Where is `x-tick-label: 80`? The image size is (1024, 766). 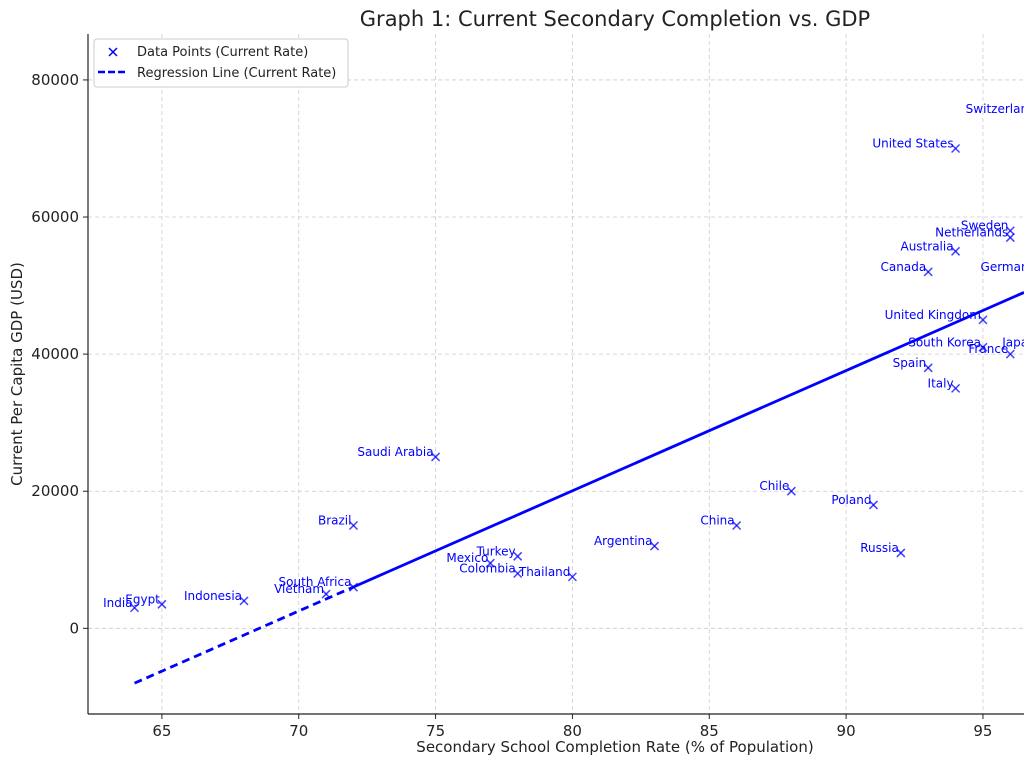
x-tick-label: 80 is located at coordinates (572, 731).